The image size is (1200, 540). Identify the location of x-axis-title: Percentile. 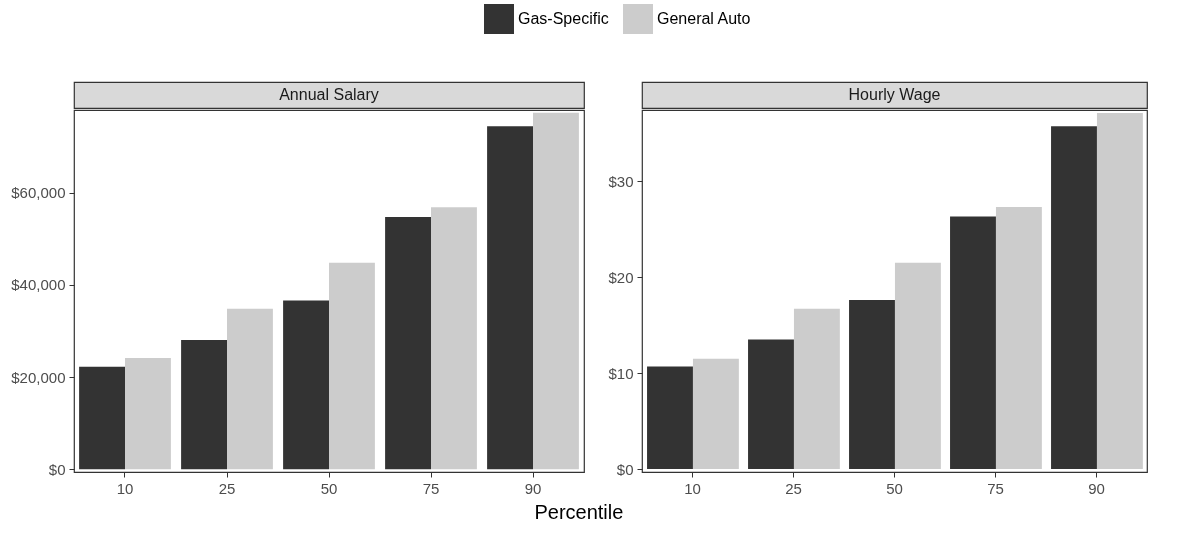
(579, 511).